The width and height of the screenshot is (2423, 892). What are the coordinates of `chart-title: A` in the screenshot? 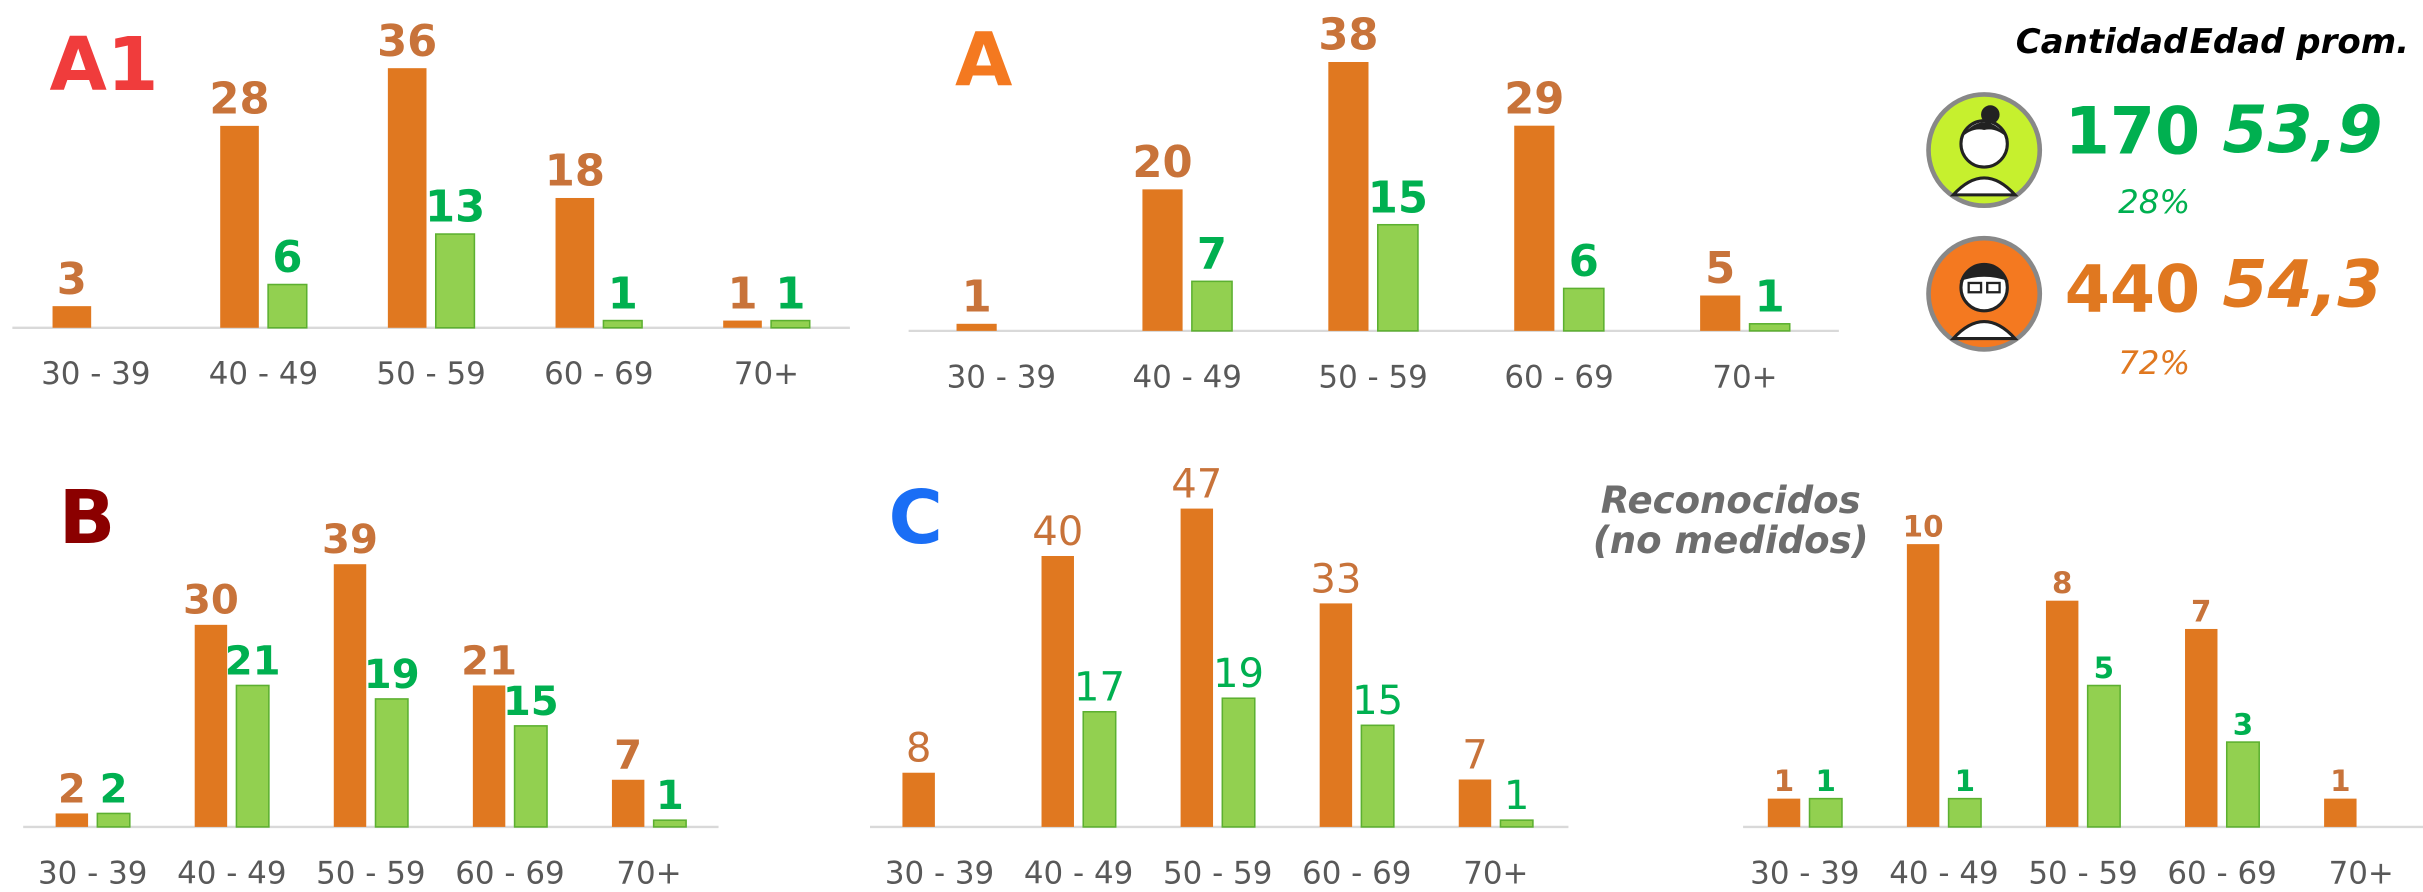 It's located at (984, 61).